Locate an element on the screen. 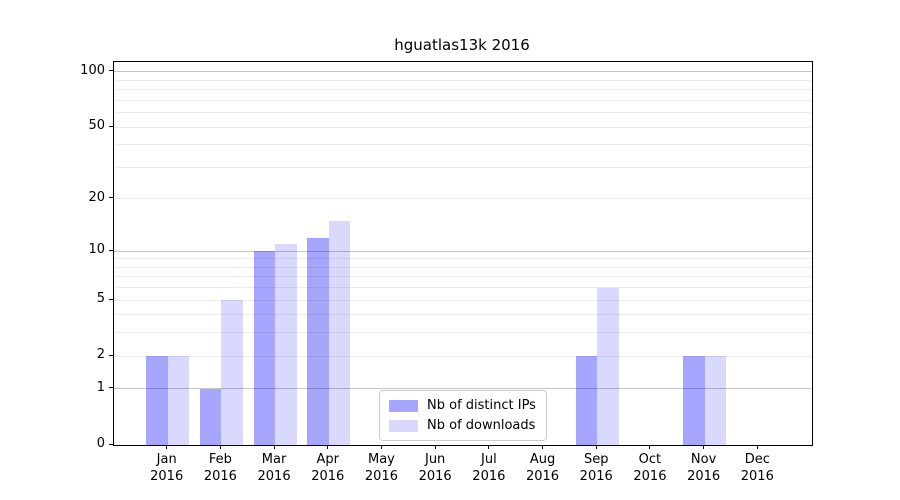 The height and width of the screenshot is (500, 900). x-tick-label-feb: Feb 2016 is located at coordinates (220, 468).